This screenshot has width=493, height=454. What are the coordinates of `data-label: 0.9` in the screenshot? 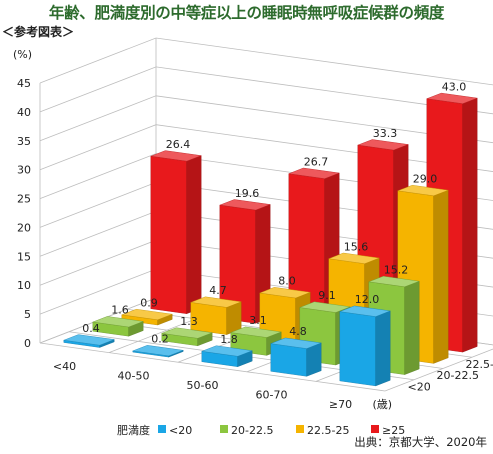 It's located at (149, 302).